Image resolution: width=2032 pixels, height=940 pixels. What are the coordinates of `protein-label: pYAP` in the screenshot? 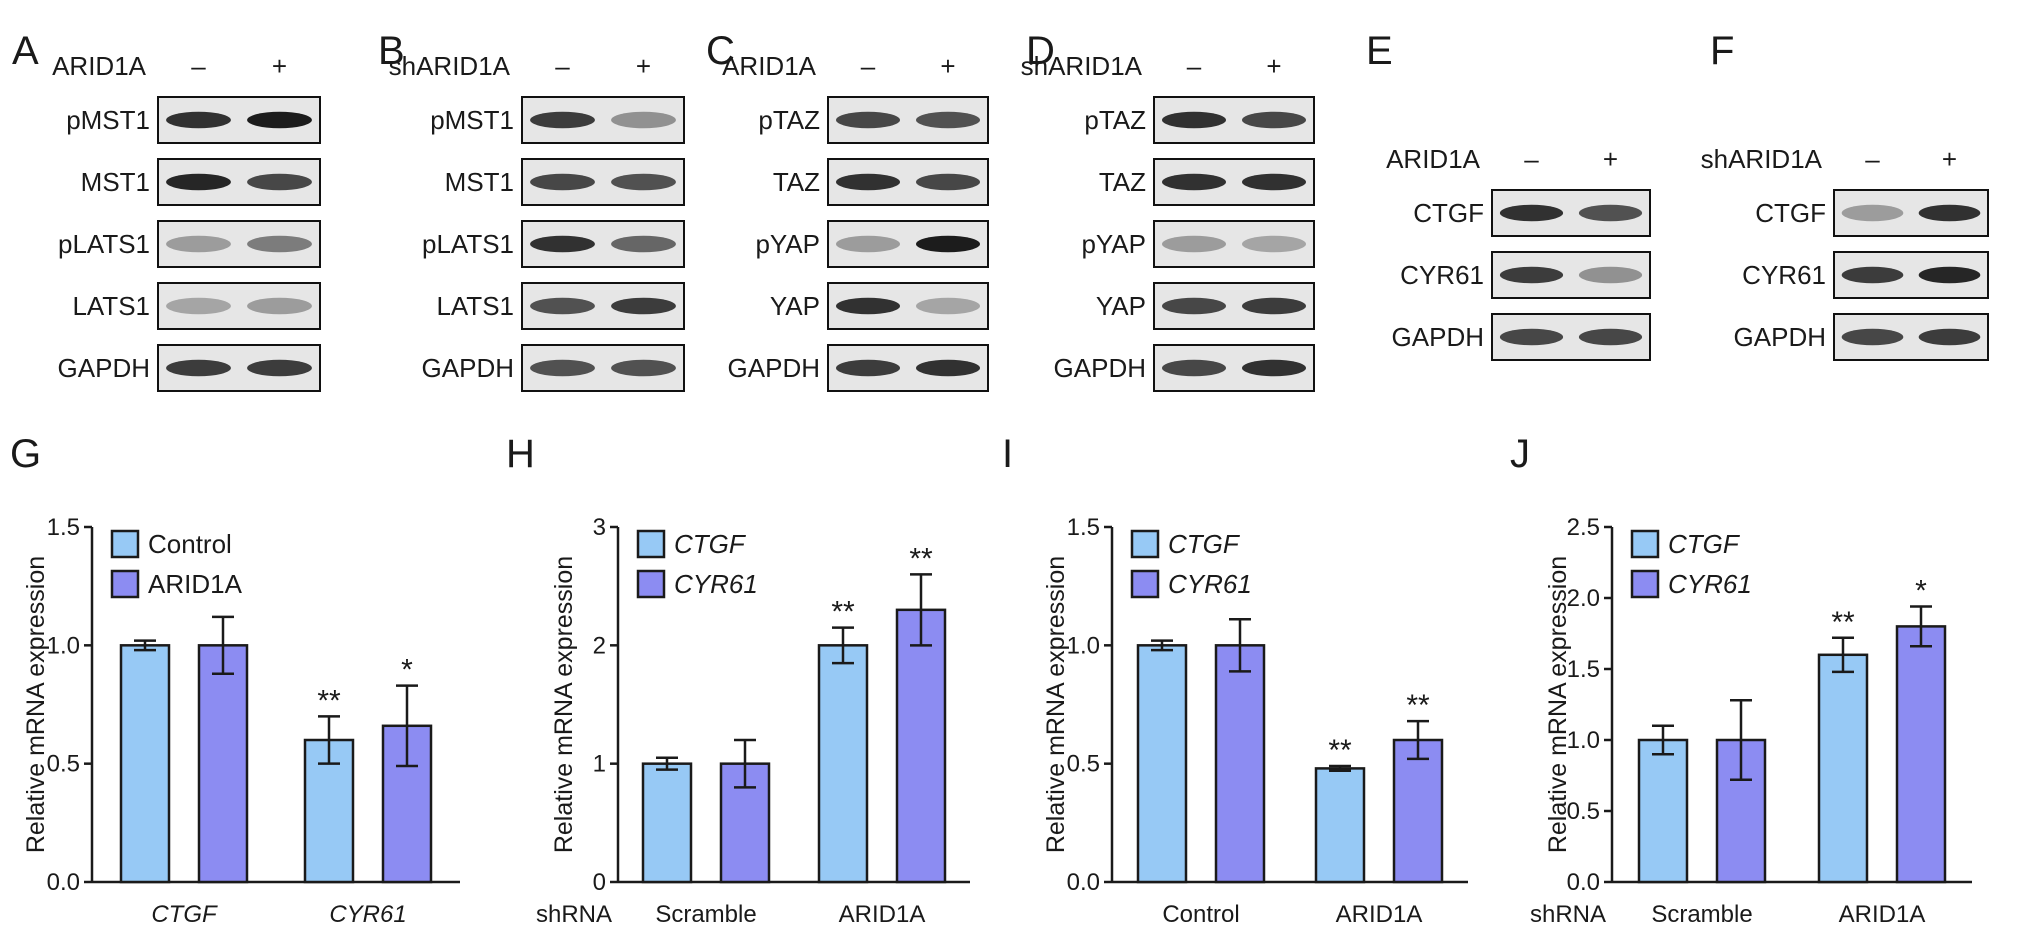 It's located at (1113, 244).